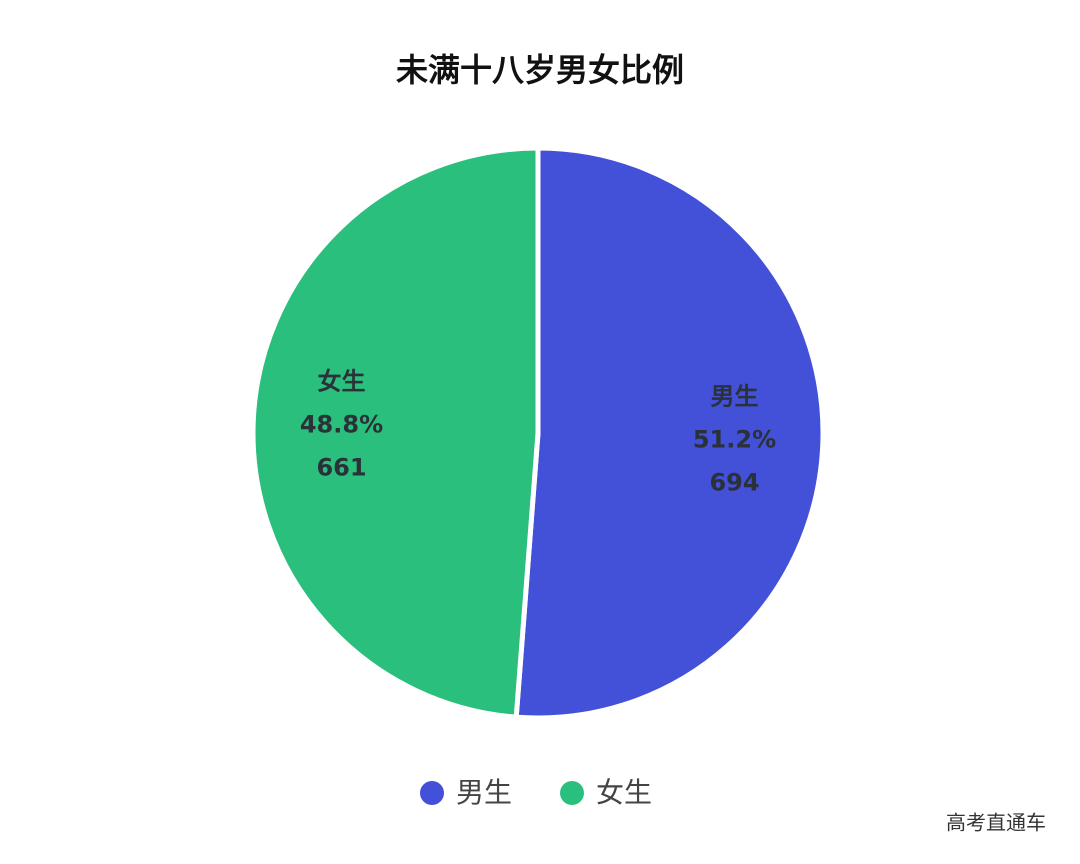  What do you see at coordinates (734, 483) in the screenshot?
I see `slice-value: 694` at bounding box center [734, 483].